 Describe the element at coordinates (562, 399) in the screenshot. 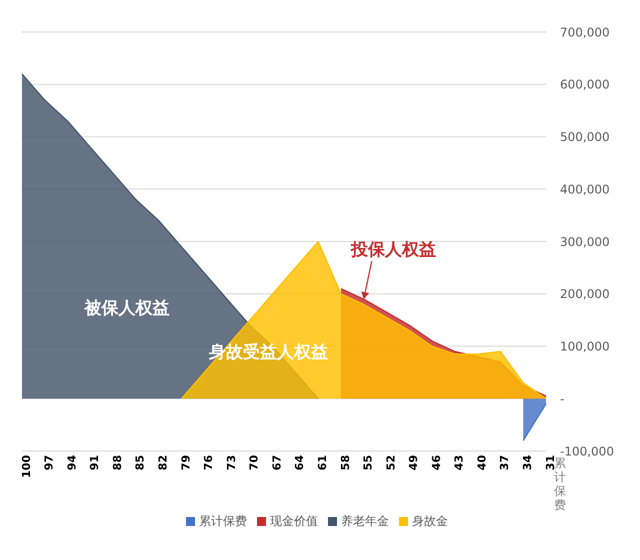

I see `y-tick-label: -` at that location.